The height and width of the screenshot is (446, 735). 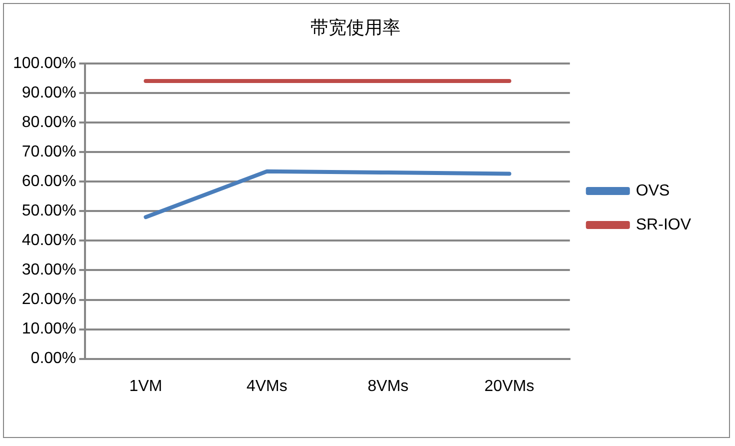 I want to click on x-tick-label: 4VMs, so click(x=267, y=386).